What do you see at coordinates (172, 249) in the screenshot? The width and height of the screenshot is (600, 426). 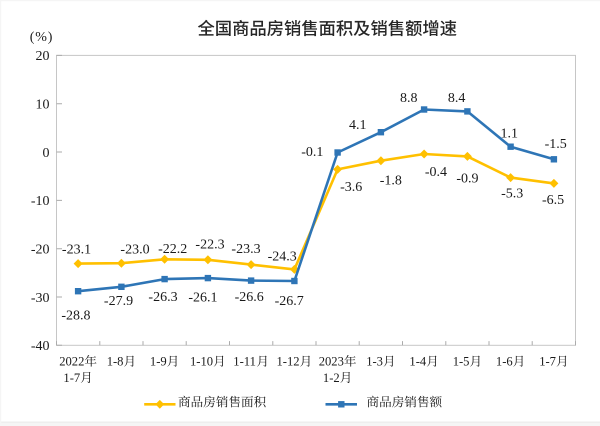 I see `svg-text: -22.2` at bounding box center [172, 249].